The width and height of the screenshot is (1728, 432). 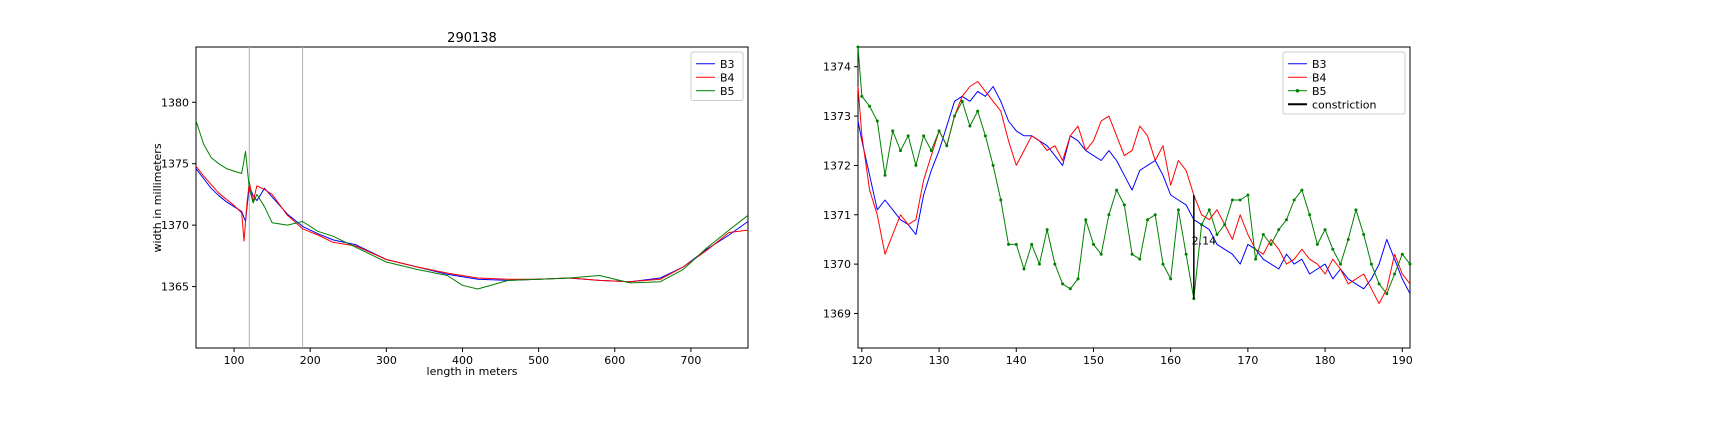 What do you see at coordinates (1016, 360) in the screenshot?
I see `right-x-tick-label: 140` at bounding box center [1016, 360].